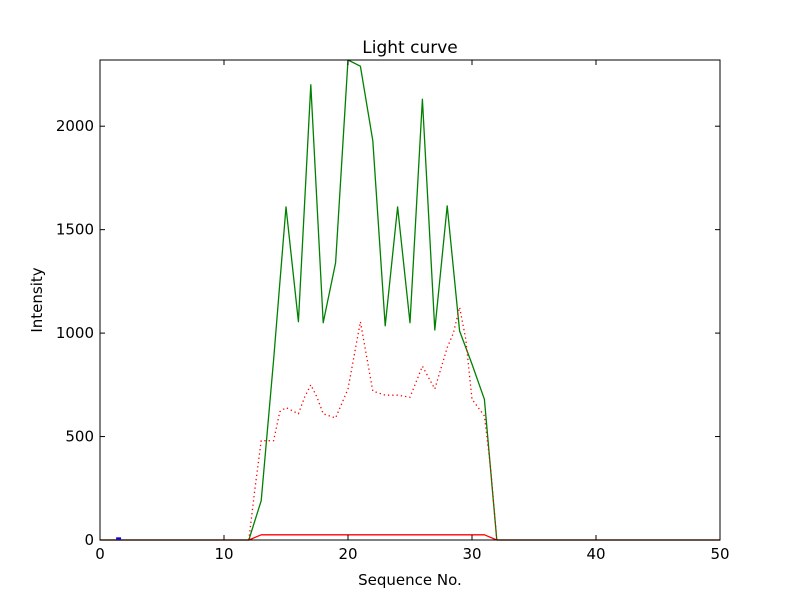 The height and width of the screenshot is (600, 800). I want to click on y-tick-label: 1000, so click(75, 333).